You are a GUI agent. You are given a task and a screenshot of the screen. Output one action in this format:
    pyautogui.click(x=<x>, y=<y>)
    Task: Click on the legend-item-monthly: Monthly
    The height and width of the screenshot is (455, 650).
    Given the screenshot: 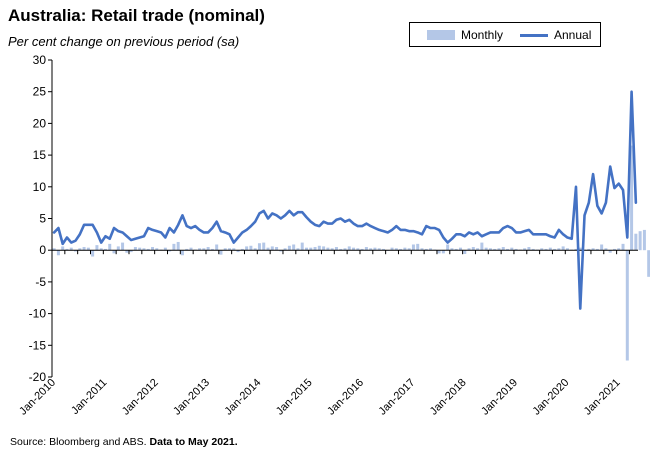 What is the action you would take?
    pyautogui.click(x=465, y=35)
    